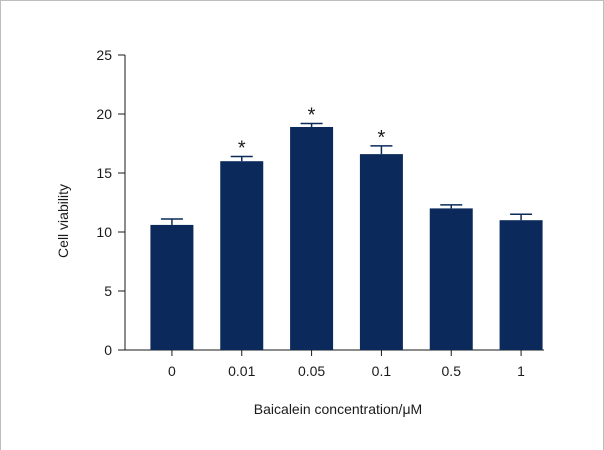 This screenshot has width=604, height=450. Describe the element at coordinates (108, 291) in the screenshot. I see `y-tick-label: 5` at that location.